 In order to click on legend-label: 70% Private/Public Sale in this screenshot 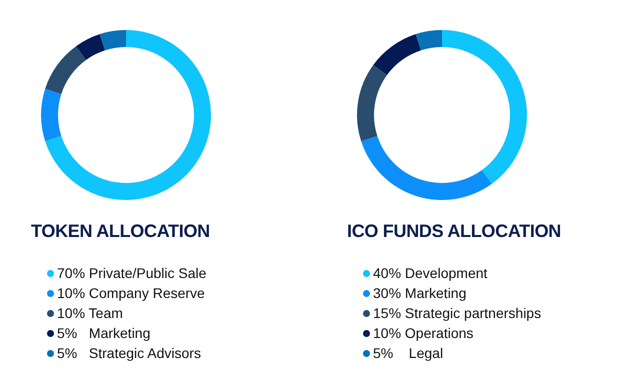, I will do `click(131, 273)`.